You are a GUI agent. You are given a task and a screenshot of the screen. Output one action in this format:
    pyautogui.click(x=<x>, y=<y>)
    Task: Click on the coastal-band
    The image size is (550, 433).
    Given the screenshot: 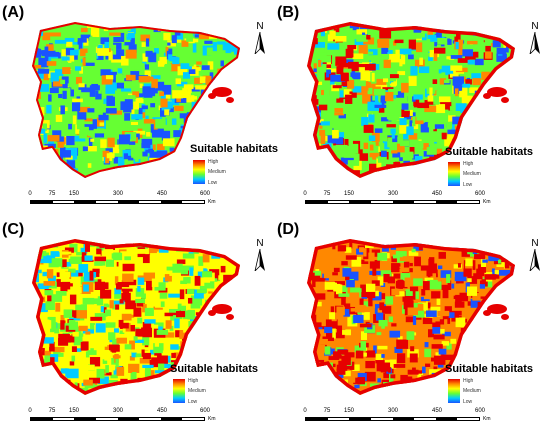 What is the action you would take?
    pyautogui.click(x=411, y=100)
    